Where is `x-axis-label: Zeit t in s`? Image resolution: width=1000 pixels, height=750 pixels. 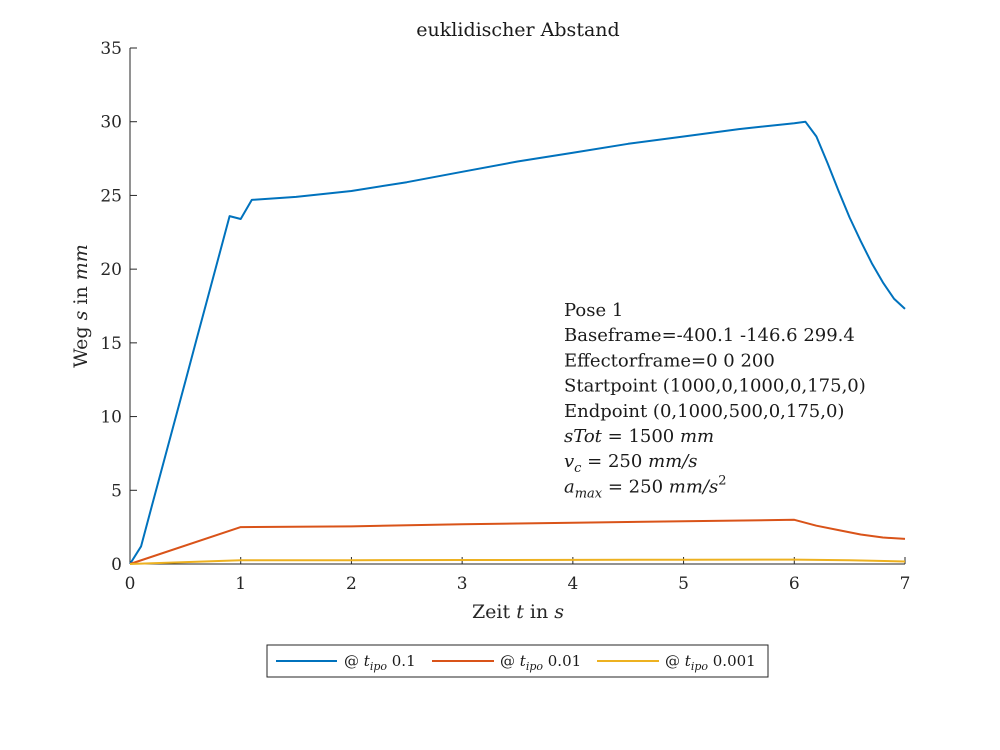 x-axis-label: Zeit t in s is located at coordinates (518, 612).